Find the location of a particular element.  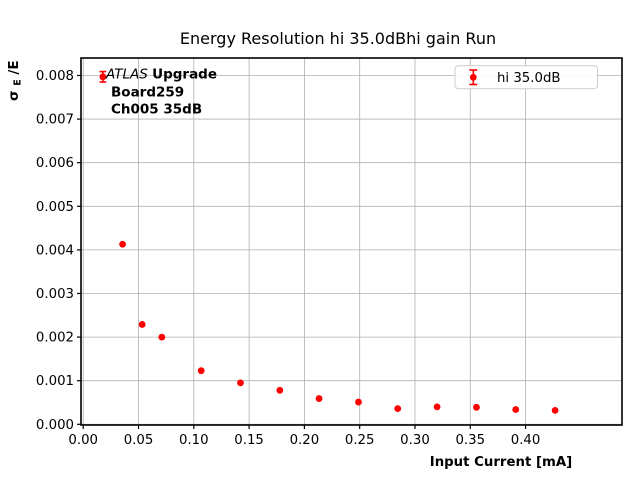

y-tick-label: 0.007 is located at coordinates (55, 120).